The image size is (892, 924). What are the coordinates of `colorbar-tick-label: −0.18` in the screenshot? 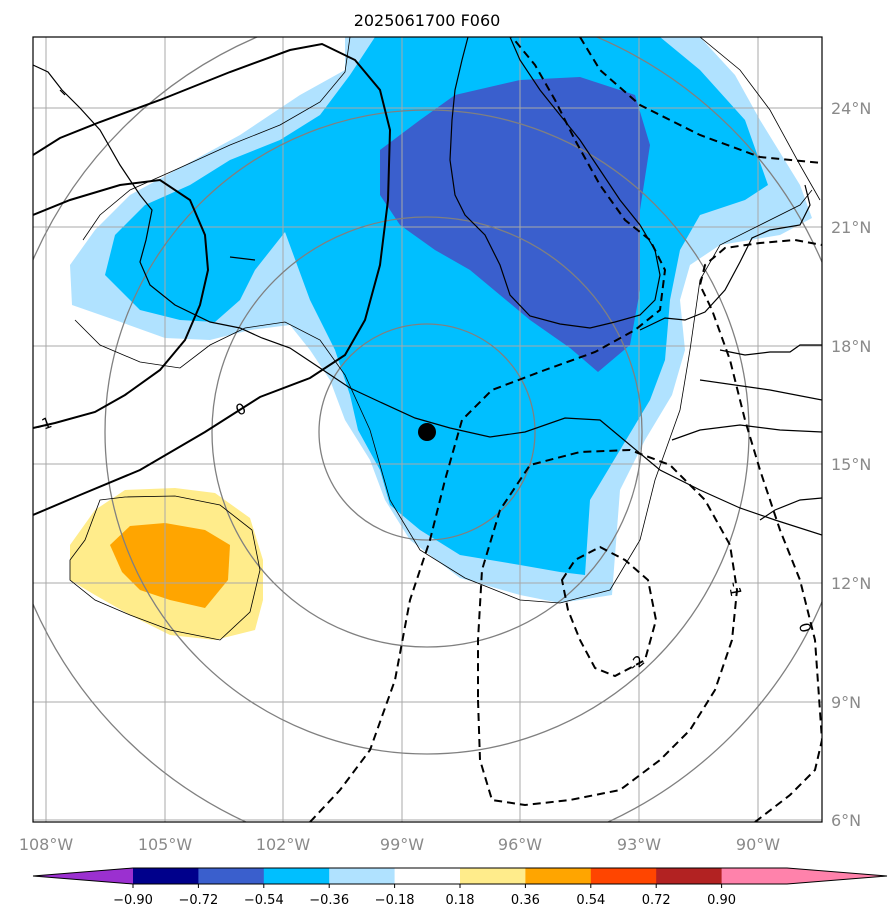 It's located at (395, 900).